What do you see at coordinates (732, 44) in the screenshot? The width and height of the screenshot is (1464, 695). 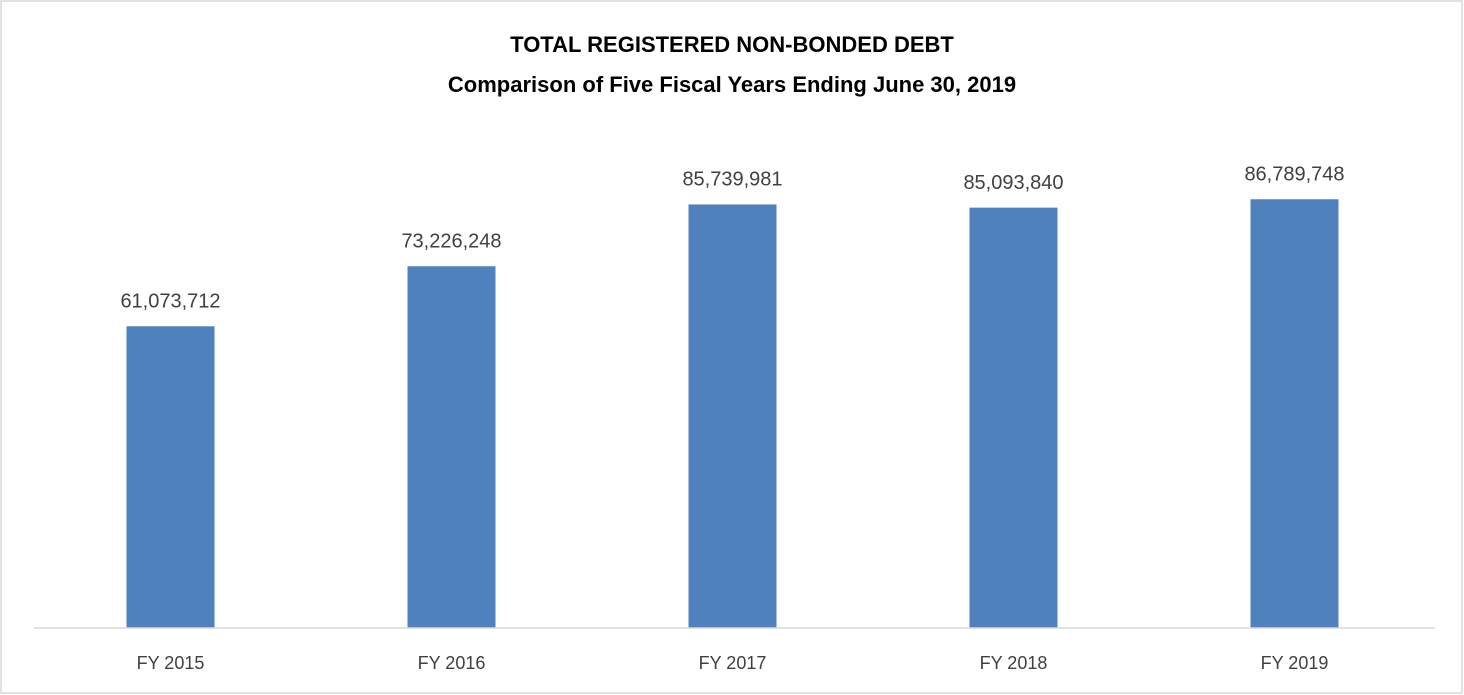 I see `chart-title: TOTAL REGISTERED NON-BONDED DEBT` at bounding box center [732, 44].